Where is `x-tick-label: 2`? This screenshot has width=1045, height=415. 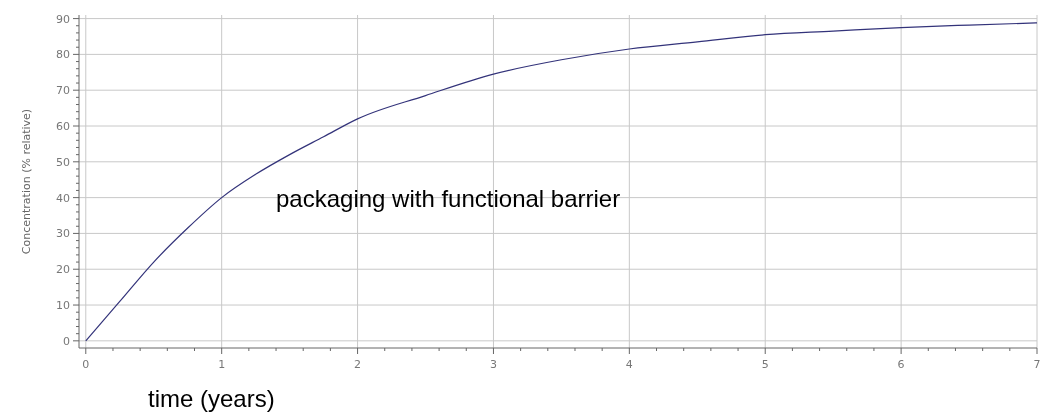 x-tick-label: 2 is located at coordinates (358, 364).